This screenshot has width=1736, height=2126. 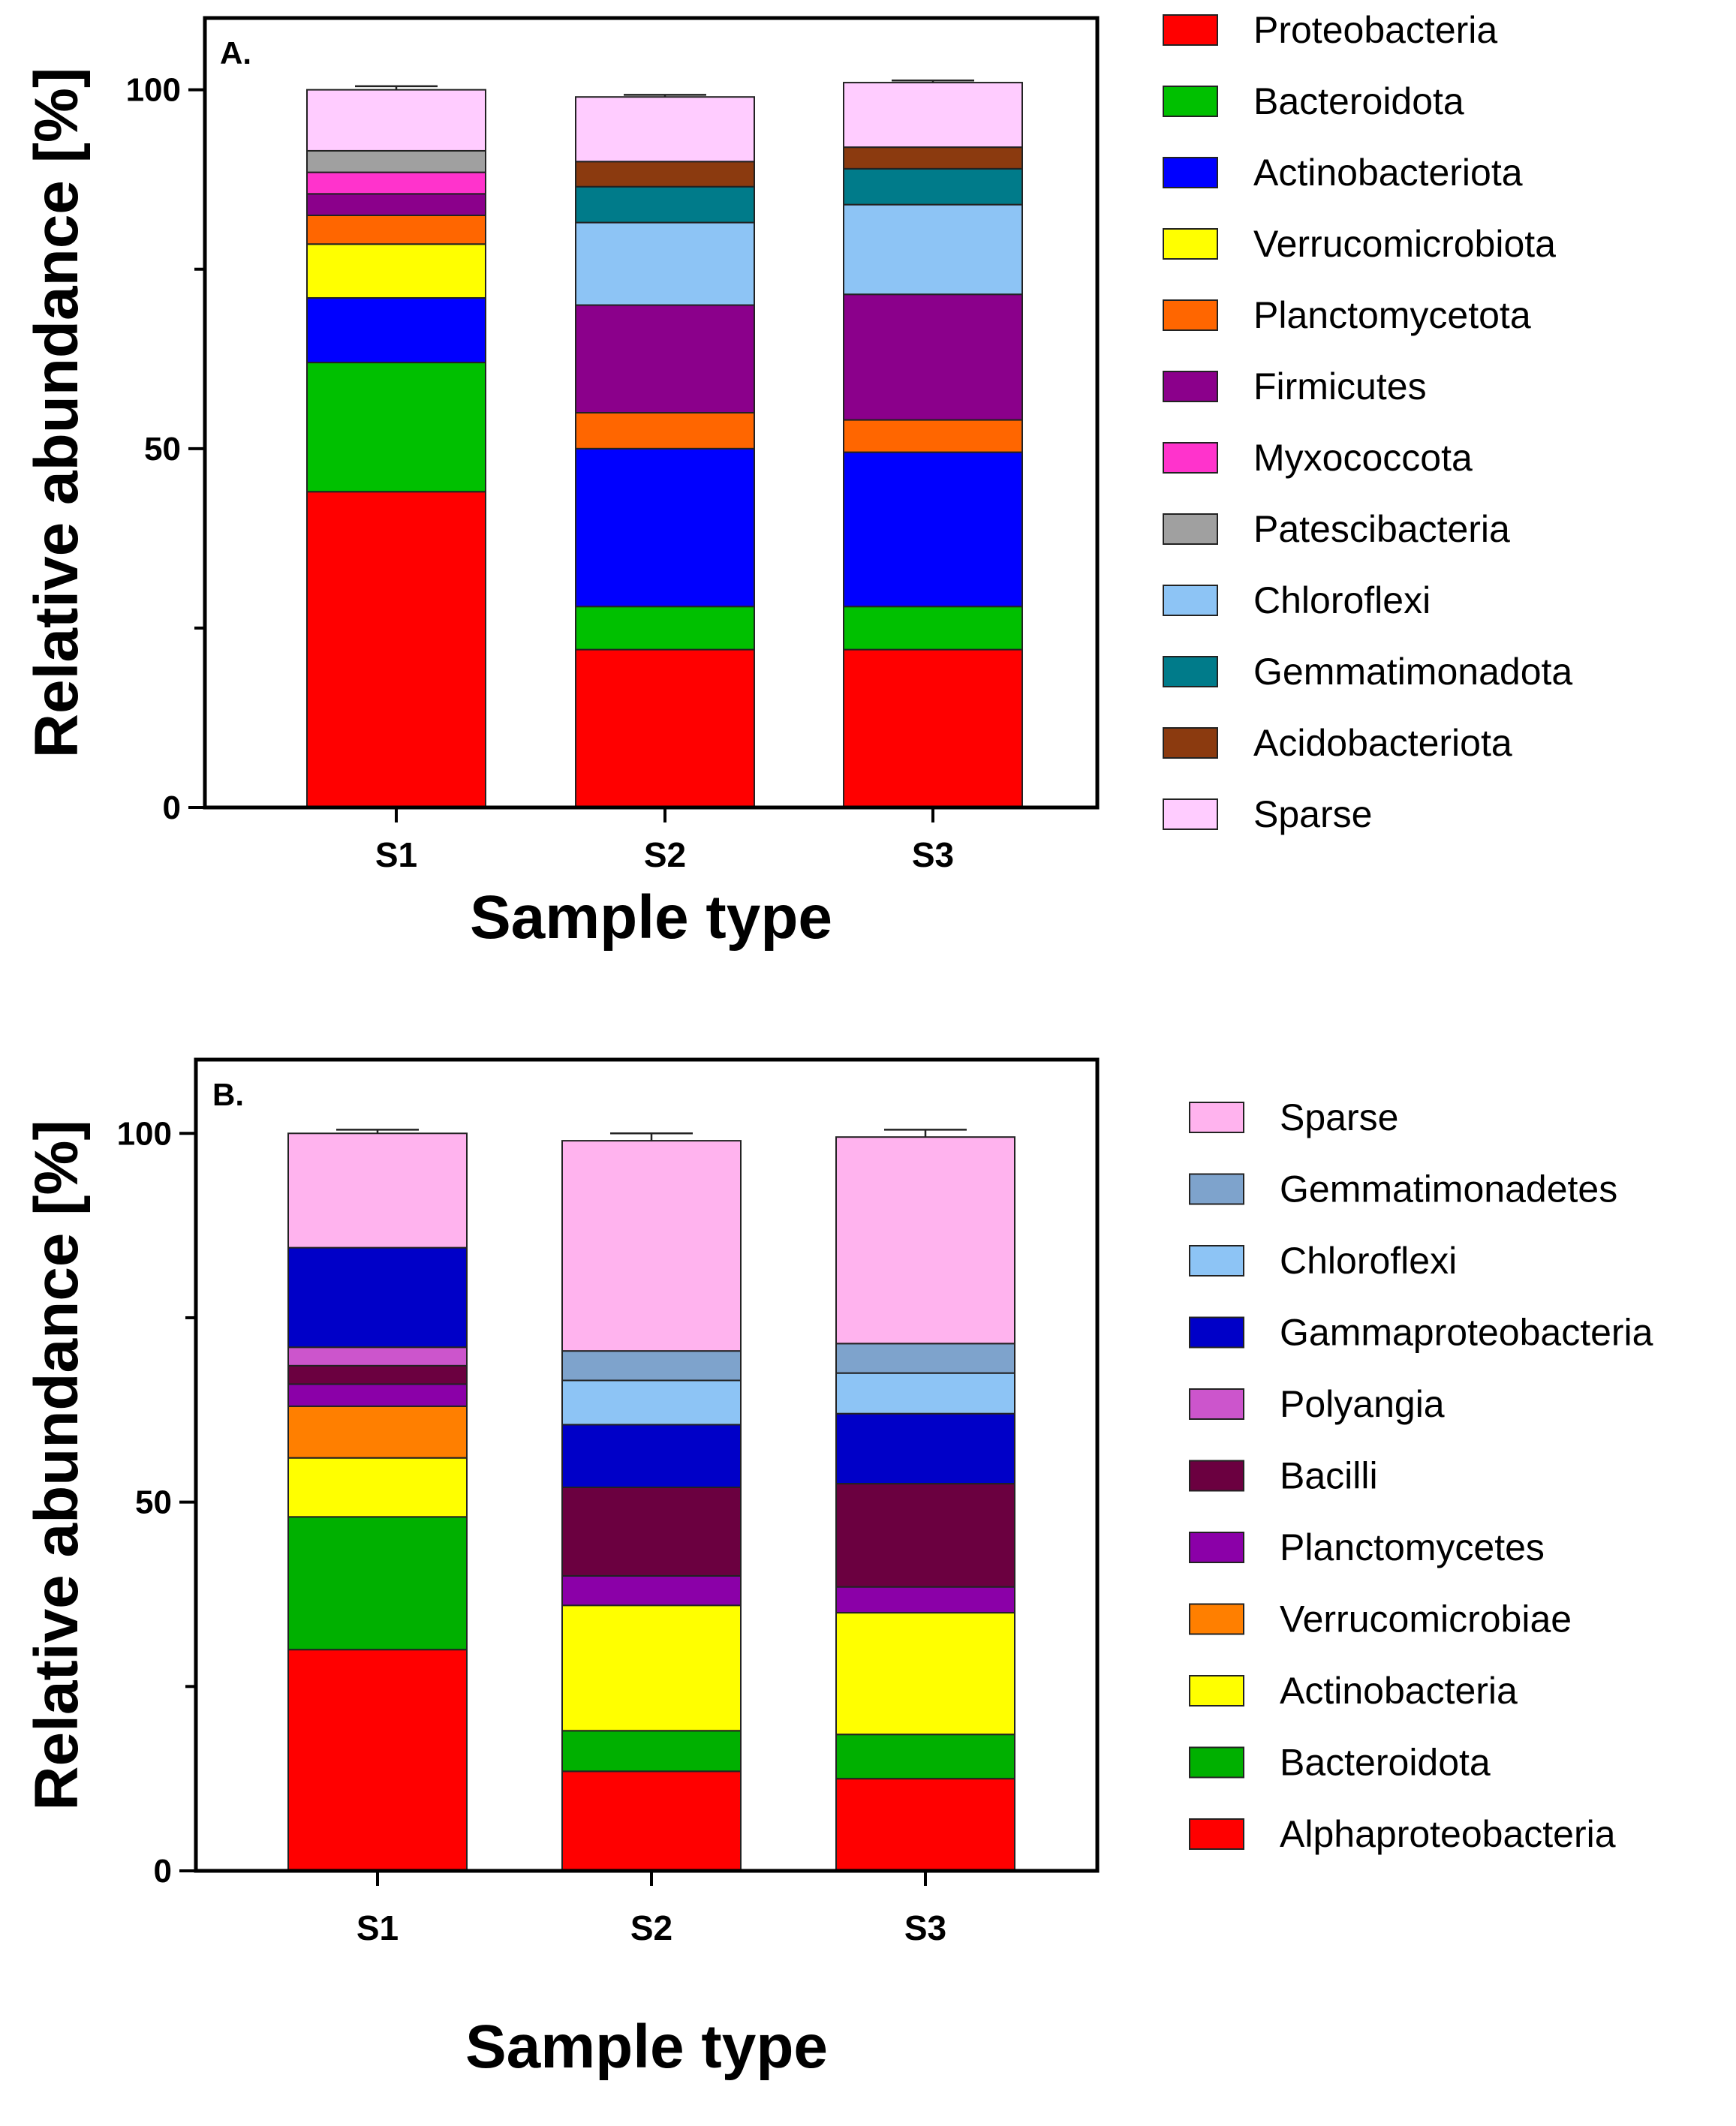 I want to click on legend-label: Alphaproteobacteria, so click(x=1448, y=1834).